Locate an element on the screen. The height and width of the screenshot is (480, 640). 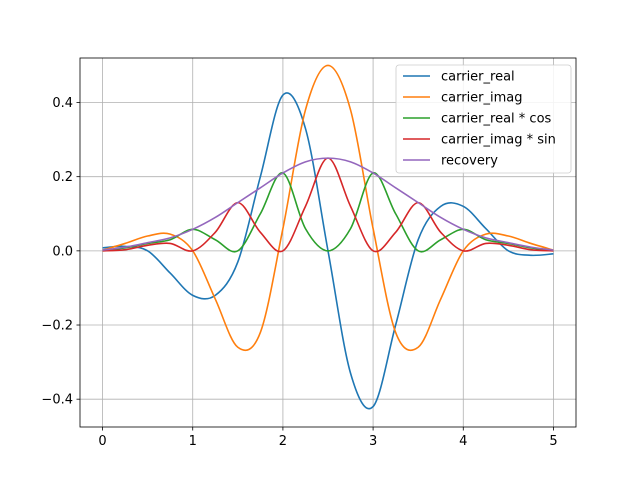
y-tick-label: −0.4 is located at coordinates (57, 400).